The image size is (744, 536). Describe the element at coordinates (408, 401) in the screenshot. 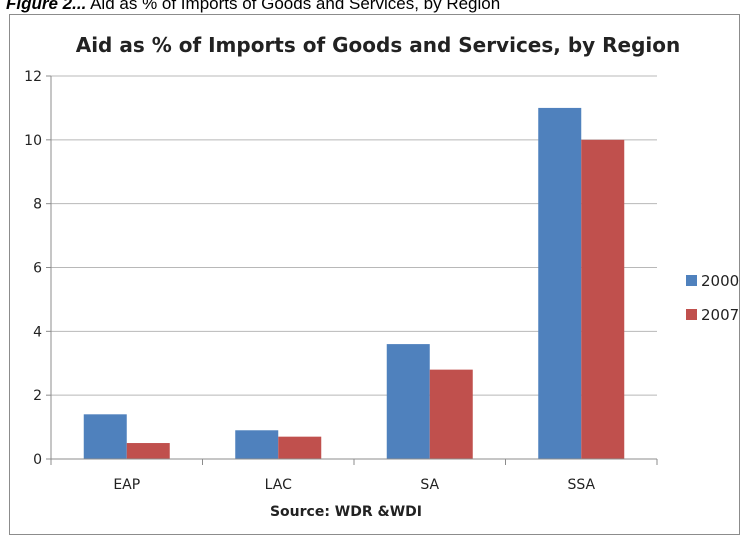

I see `bar-sa-2000` at that location.